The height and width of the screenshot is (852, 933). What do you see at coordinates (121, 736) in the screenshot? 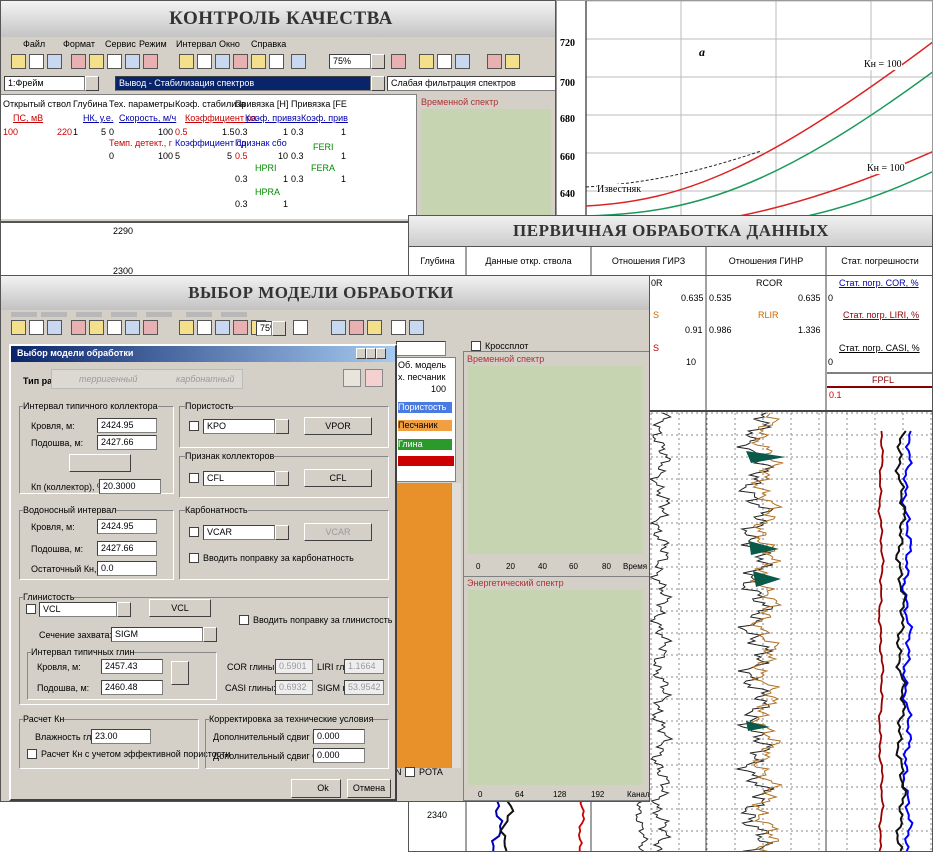
I see `input-field: 23.00` at bounding box center [121, 736].